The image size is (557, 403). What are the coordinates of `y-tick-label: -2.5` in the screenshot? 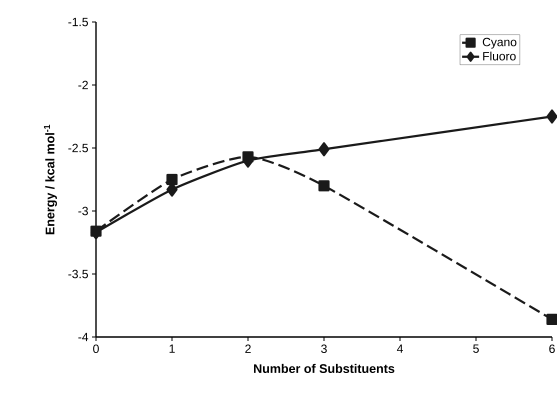 It's located at (78, 148).